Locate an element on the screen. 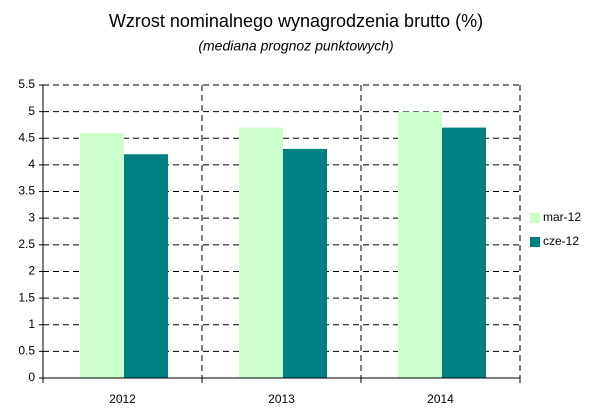 This screenshot has width=592, height=412. y-tick-label: 3 is located at coordinates (31, 217).